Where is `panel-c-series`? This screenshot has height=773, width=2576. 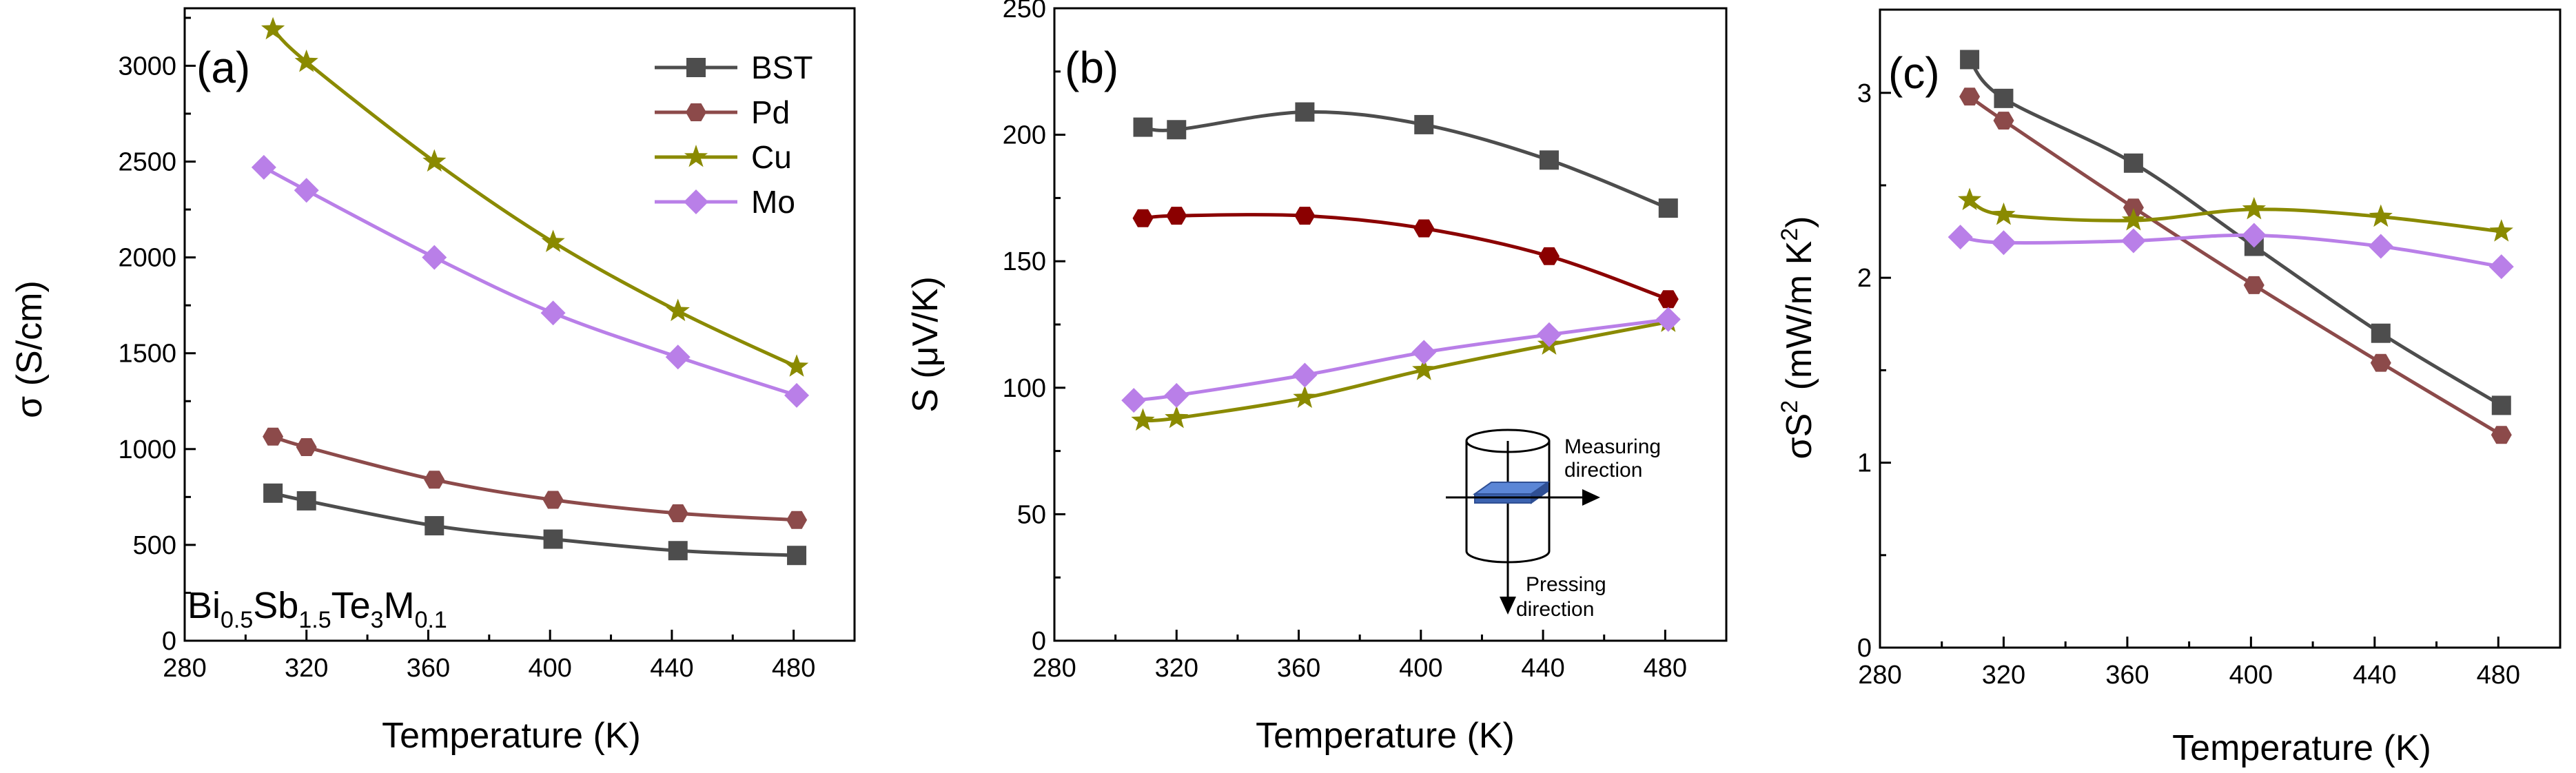
panel-c-series is located at coordinates (2231, 247).